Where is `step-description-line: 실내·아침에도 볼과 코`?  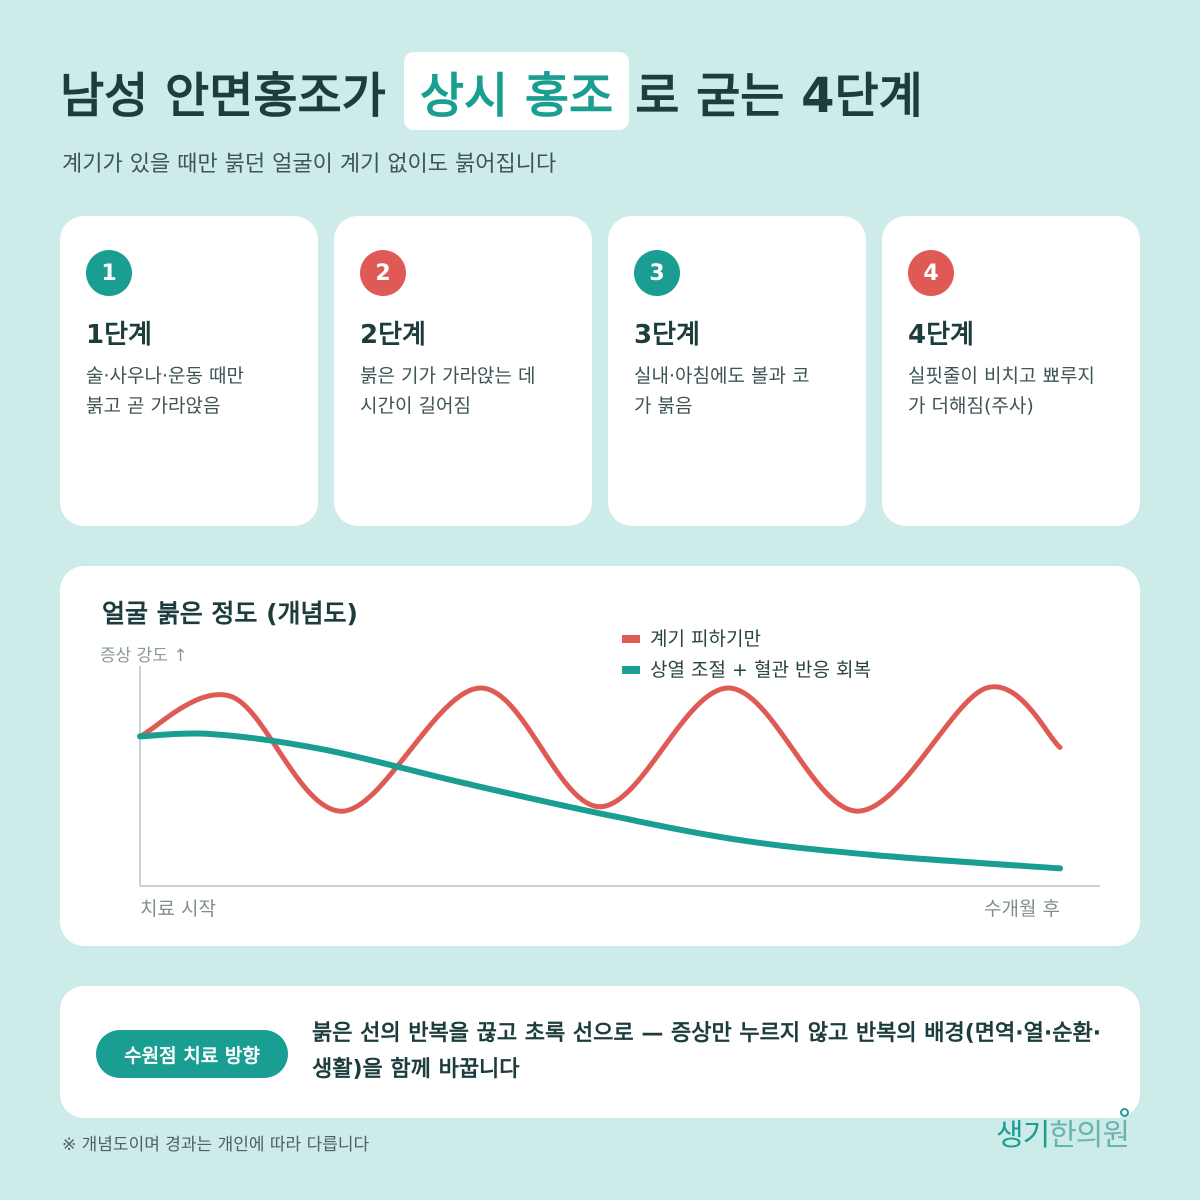
step-description-line: 실내·아침에도 볼과 코 is located at coordinates (722, 376).